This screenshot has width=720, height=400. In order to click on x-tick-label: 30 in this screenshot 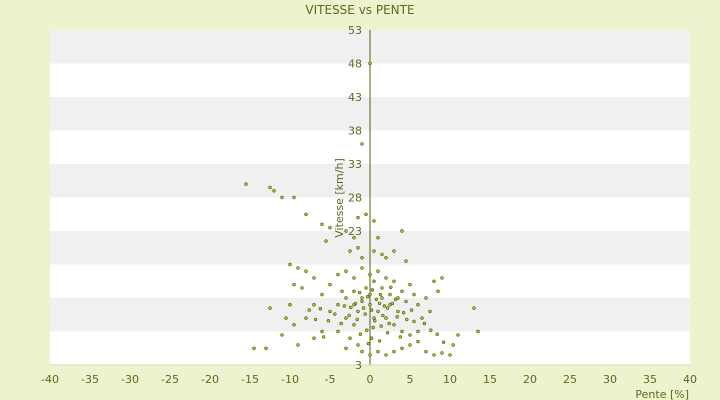, I will do `click(610, 379)`.